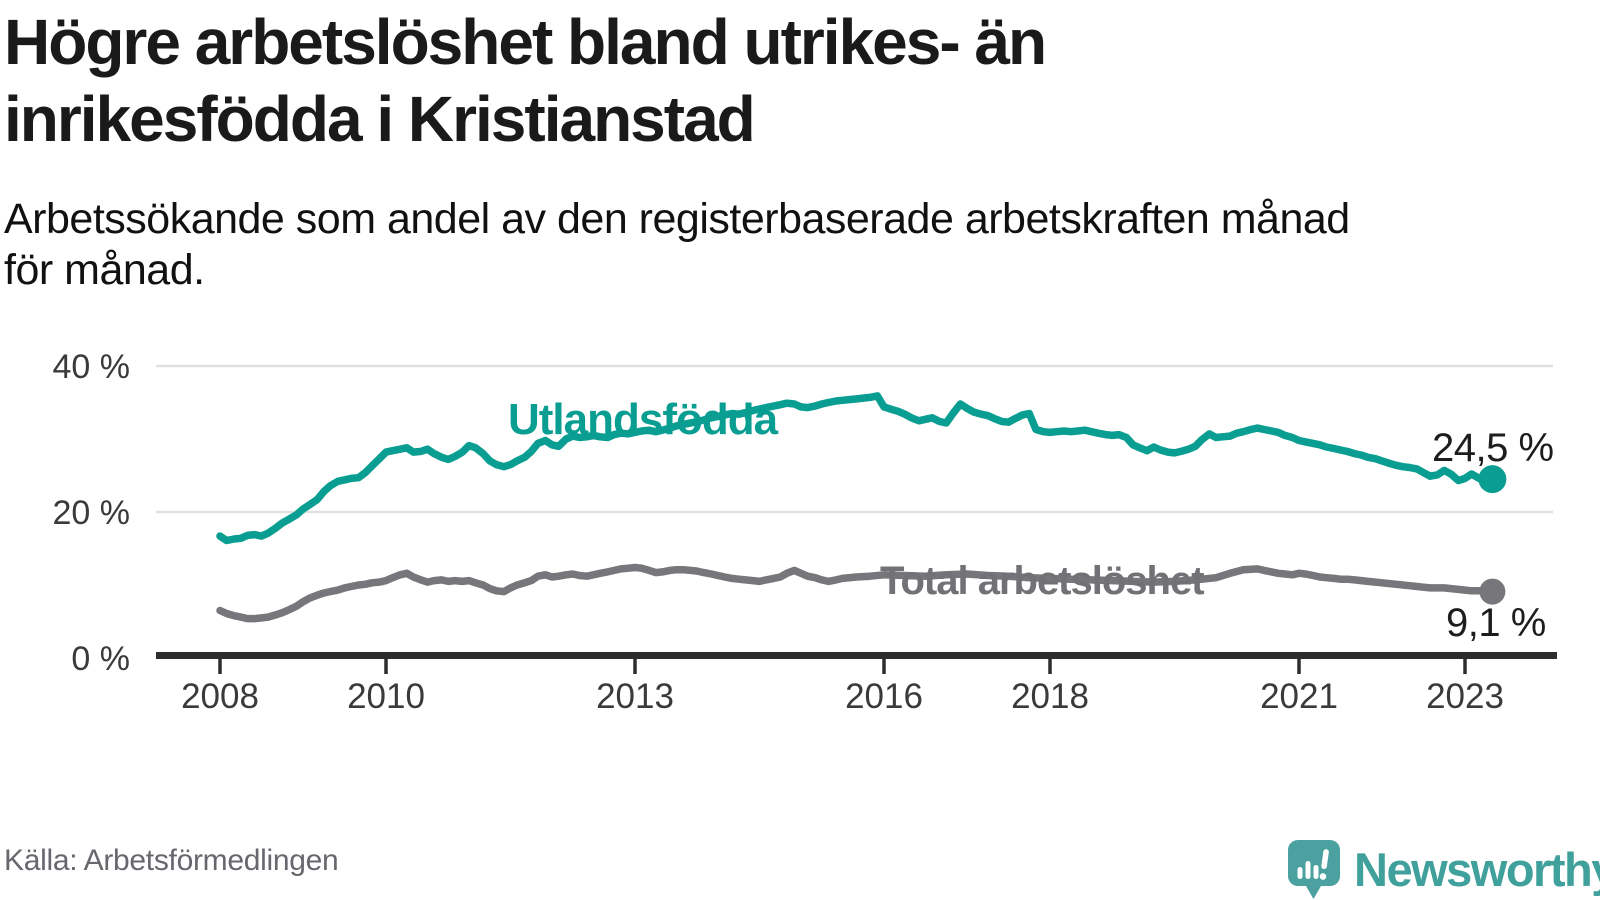 Image resolution: width=1600 pixels, height=900 pixels. What do you see at coordinates (525, 42) in the screenshot?
I see `chart-title-line1: Högre arbetslöshet bland utrikes- än` at bounding box center [525, 42].